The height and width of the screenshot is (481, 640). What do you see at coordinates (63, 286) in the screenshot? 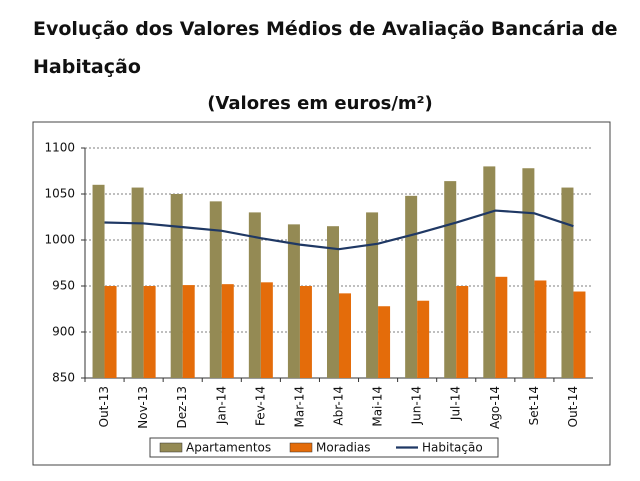
I see `y-tick-label: 950` at bounding box center [63, 286].